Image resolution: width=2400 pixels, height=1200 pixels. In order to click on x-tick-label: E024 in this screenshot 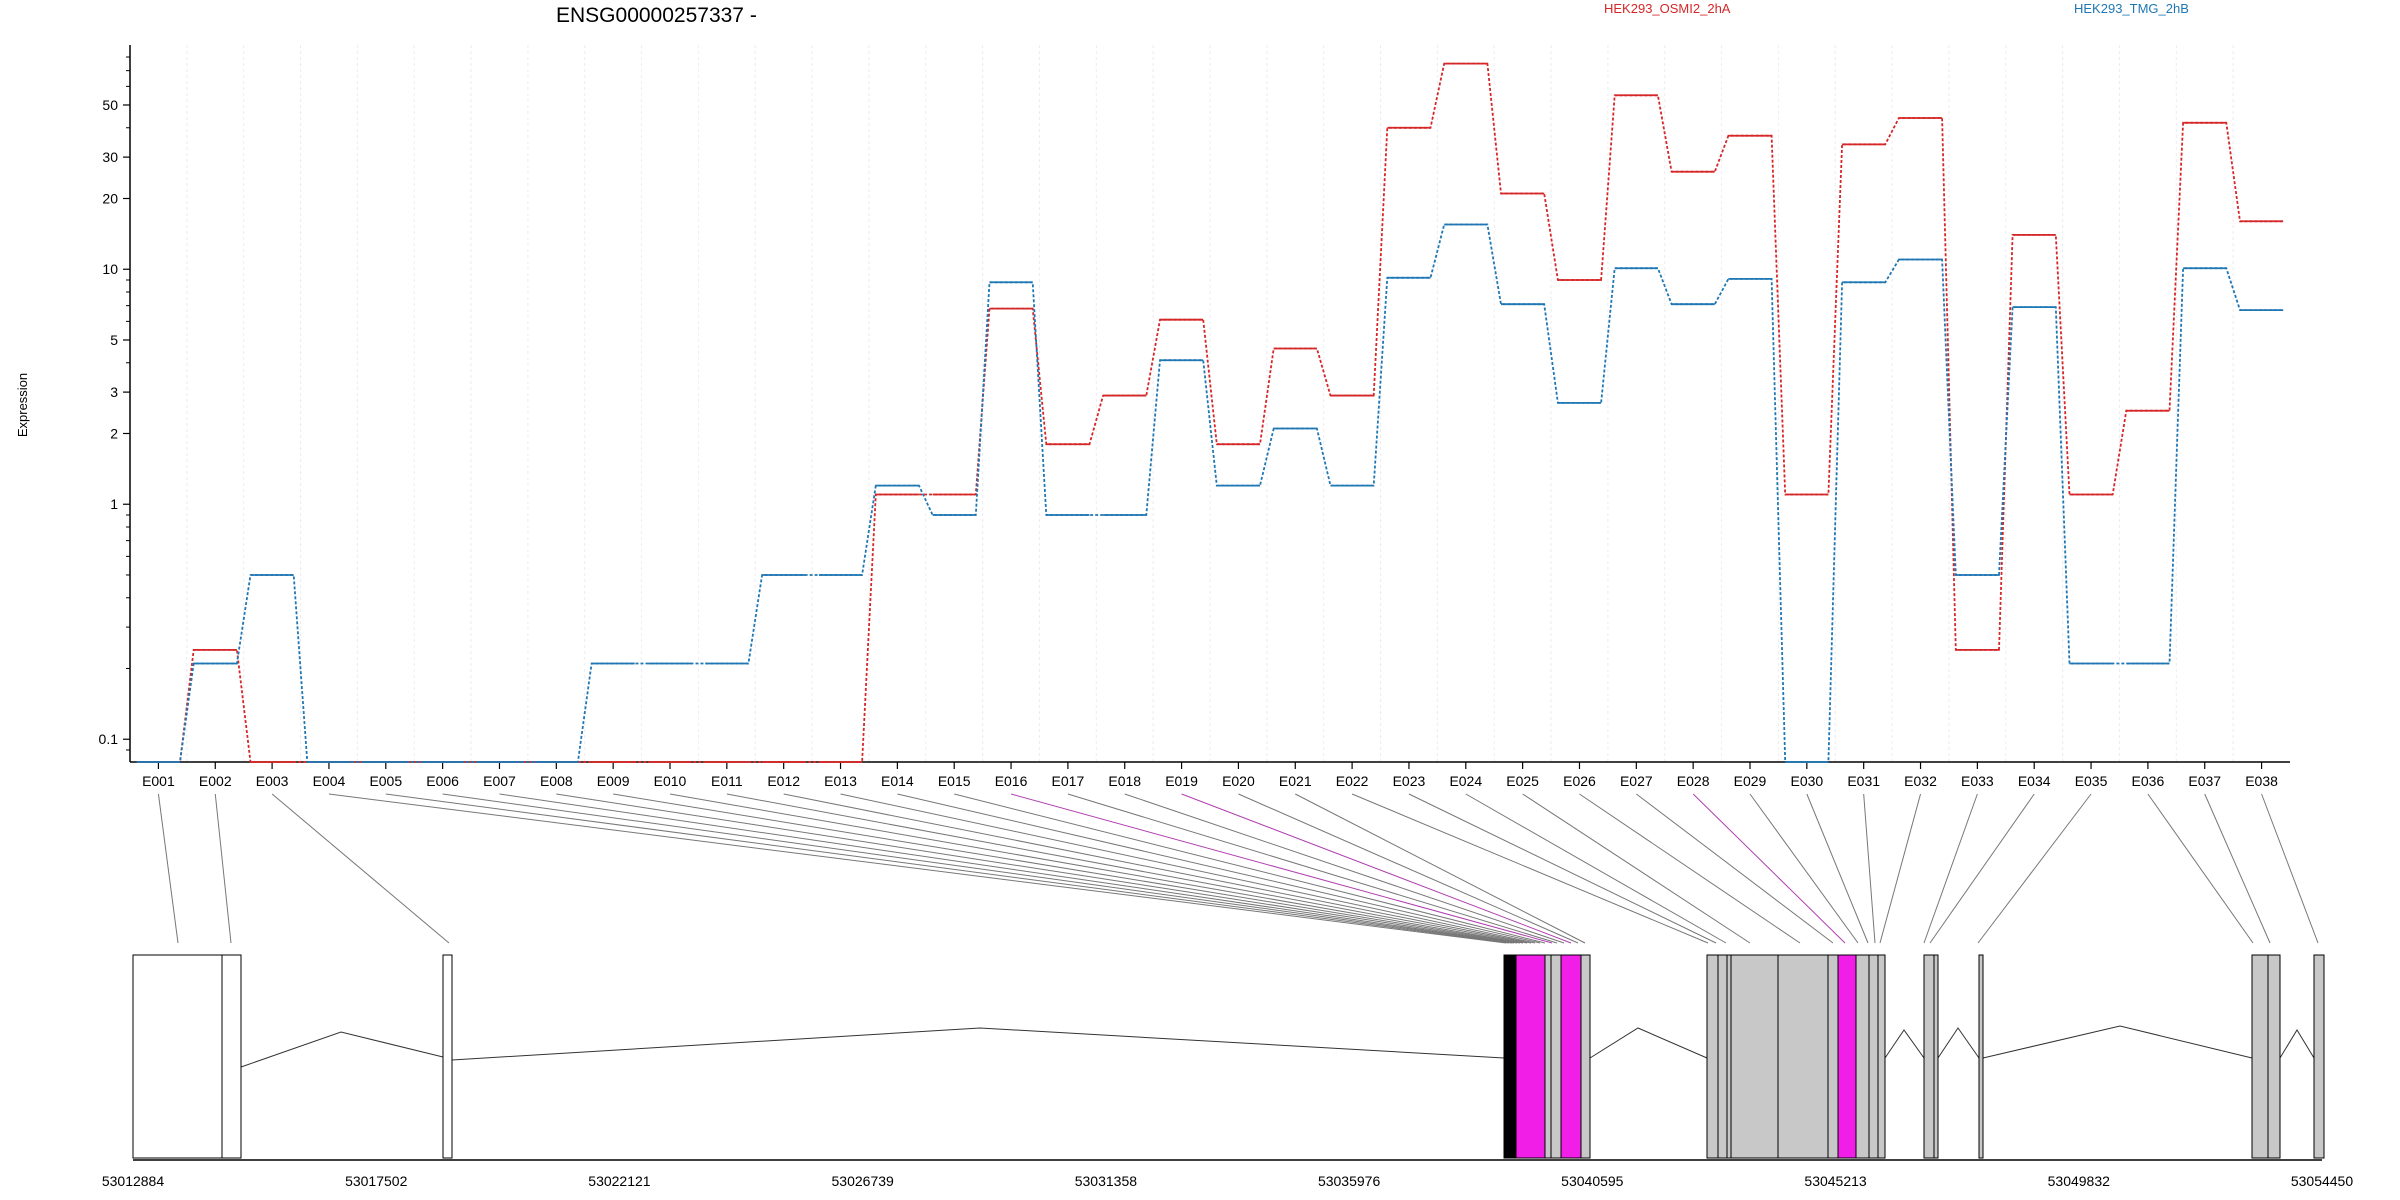, I will do `click(1465, 781)`.